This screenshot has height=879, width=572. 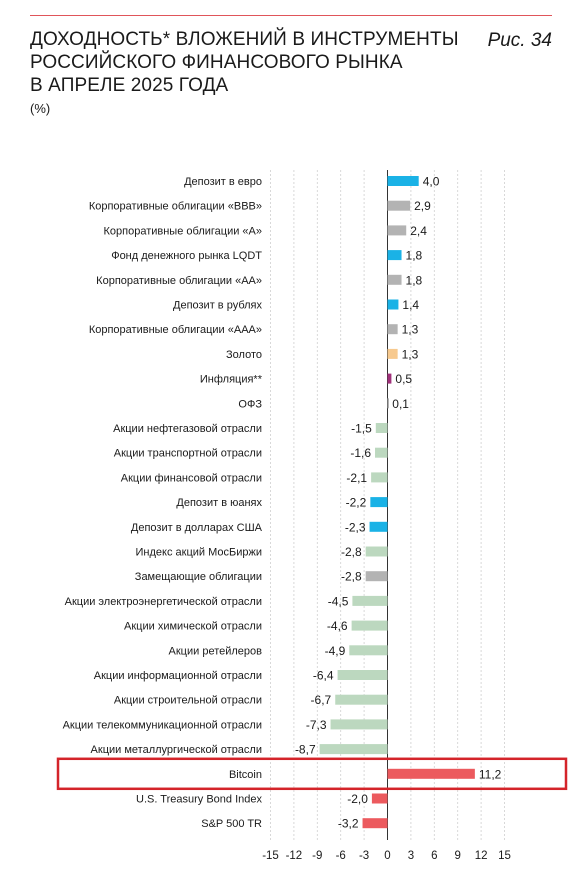 What do you see at coordinates (193, 627) in the screenshot?
I see `category-label: Акции химической отрасли` at bounding box center [193, 627].